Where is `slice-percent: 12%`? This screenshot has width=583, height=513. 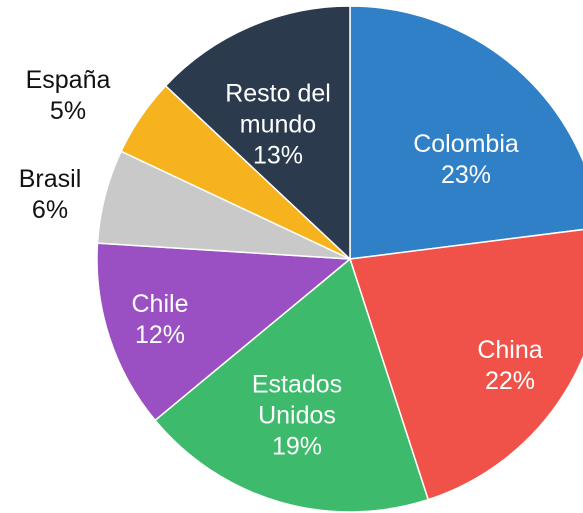
slice-percent: 12% is located at coordinates (160, 335).